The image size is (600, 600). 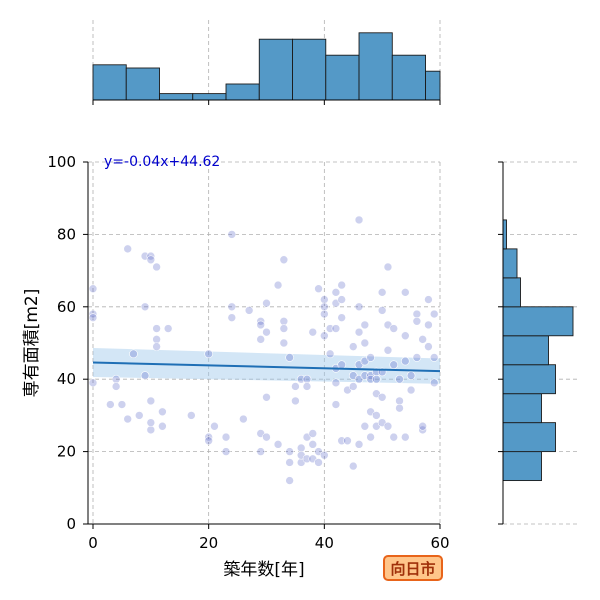 I want to click on x-tick-label: 20, so click(x=208, y=543).